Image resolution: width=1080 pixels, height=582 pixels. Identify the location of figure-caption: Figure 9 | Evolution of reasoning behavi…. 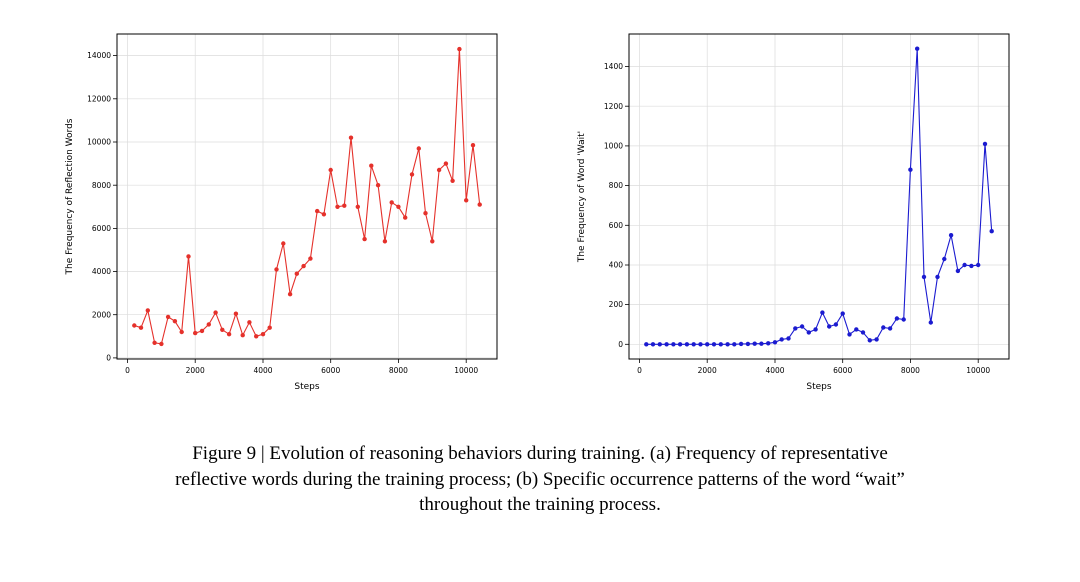
(540, 479).